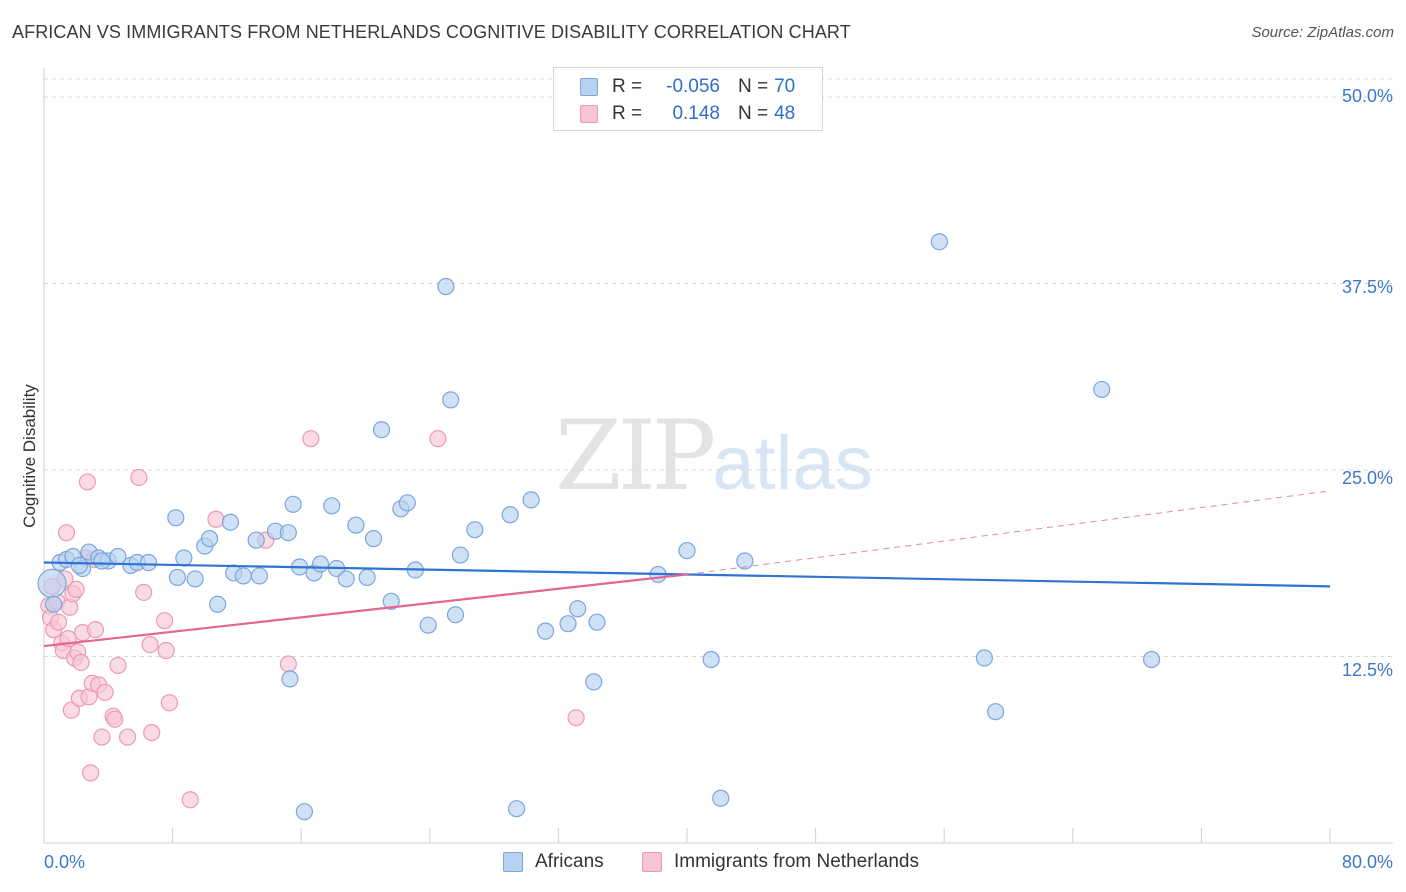 Image resolution: width=1406 pixels, height=892 pixels. Describe the element at coordinates (796, 861) in the screenshot. I see `legend-label-netherlands: Immigrants from Netherlands` at that location.